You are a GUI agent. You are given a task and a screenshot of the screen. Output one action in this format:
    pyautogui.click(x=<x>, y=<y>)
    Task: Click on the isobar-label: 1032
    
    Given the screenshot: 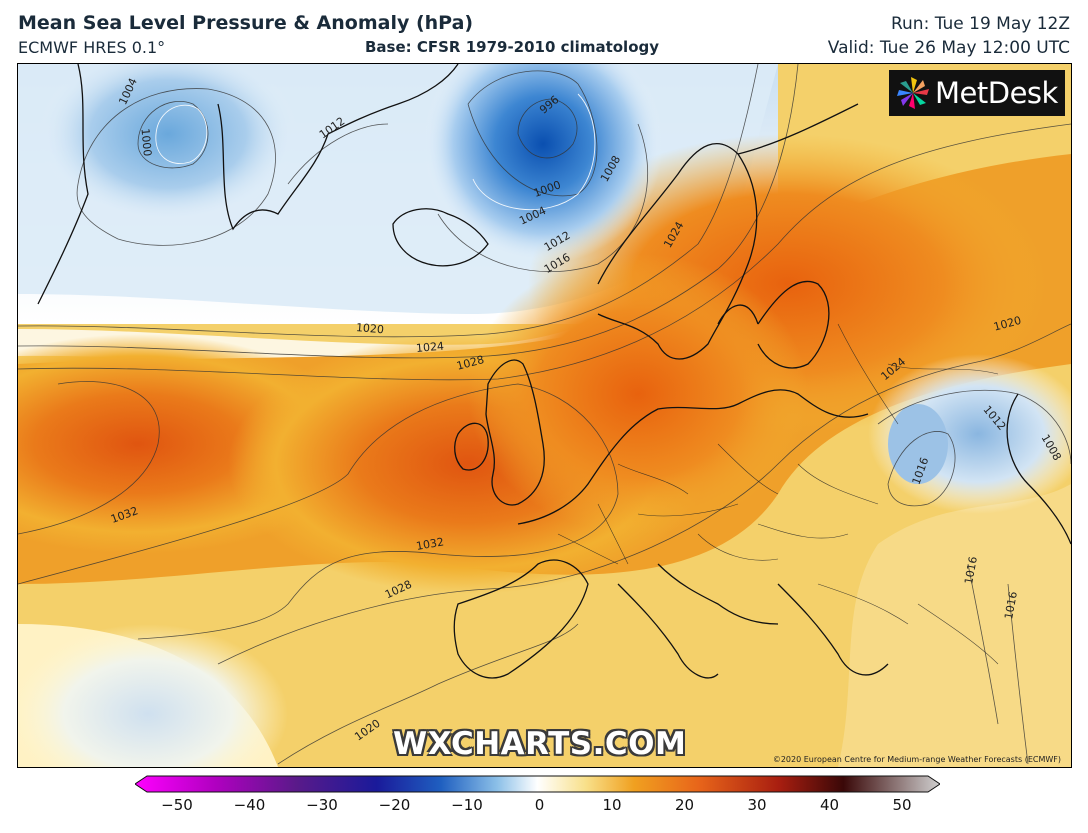 What is the action you would take?
    pyautogui.click(x=430, y=544)
    